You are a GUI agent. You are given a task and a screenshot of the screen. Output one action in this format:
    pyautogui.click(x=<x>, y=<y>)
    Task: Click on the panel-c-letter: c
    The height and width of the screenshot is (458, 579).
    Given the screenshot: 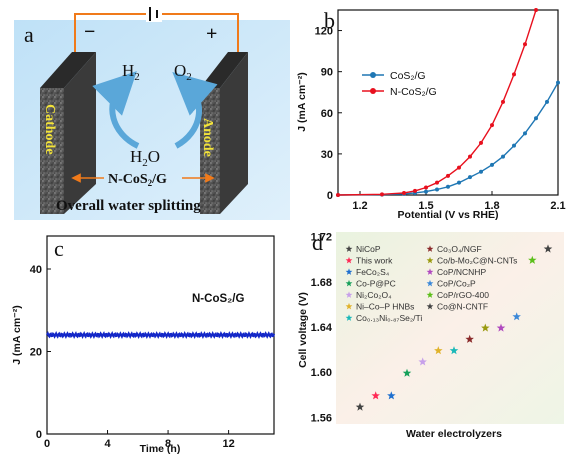 What is the action you would take?
    pyautogui.click(x=59, y=248)
    